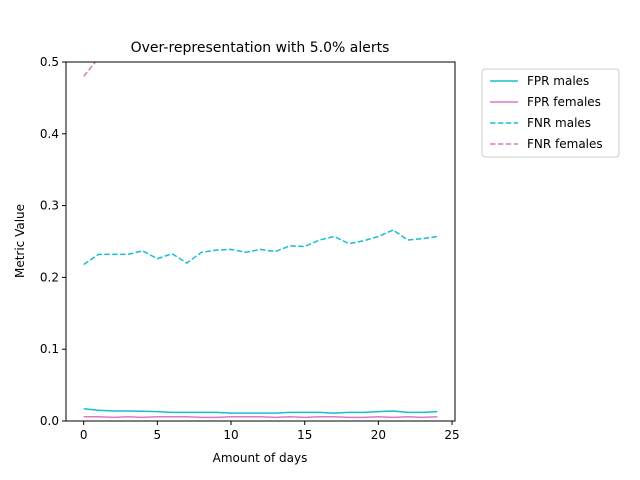 The width and height of the screenshot is (640, 480). What do you see at coordinates (304, 435) in the screenshot?
I see `x-tick-label: 15` at bounding box center [304, 435].